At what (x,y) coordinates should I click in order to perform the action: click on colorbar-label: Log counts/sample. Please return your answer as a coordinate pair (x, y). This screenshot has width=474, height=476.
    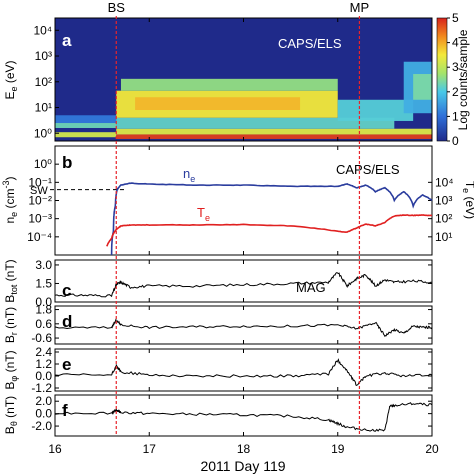
    Looking at the image, I should click on (463, 79).